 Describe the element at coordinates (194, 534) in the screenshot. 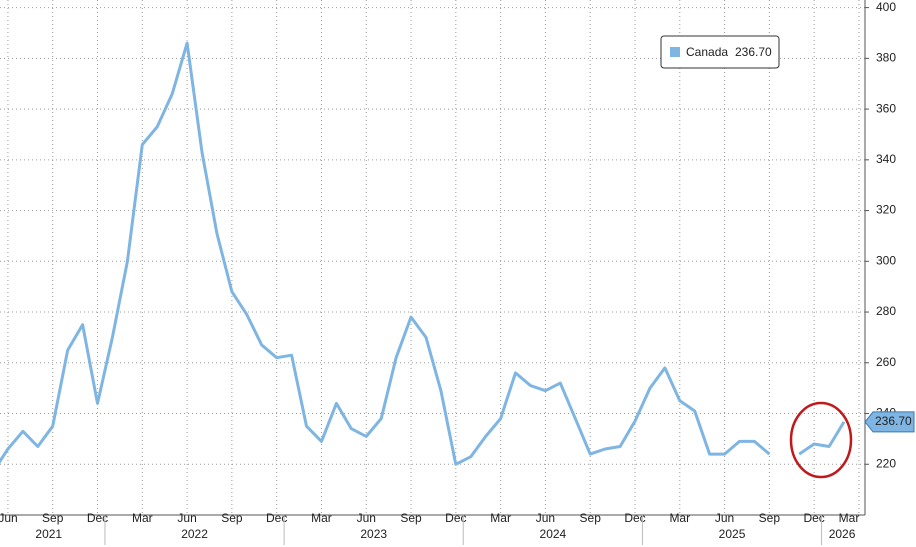

I see `x-group-label: 2022` at that location.